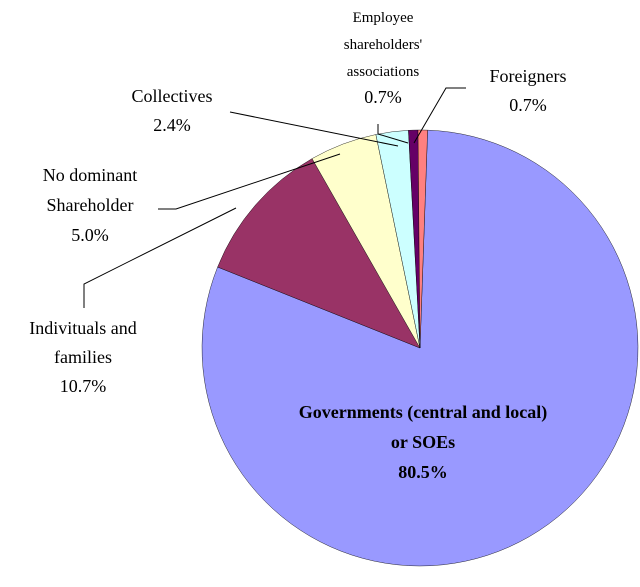  I want to click on slice-label-governments: or SOEs, so click(423, 442).